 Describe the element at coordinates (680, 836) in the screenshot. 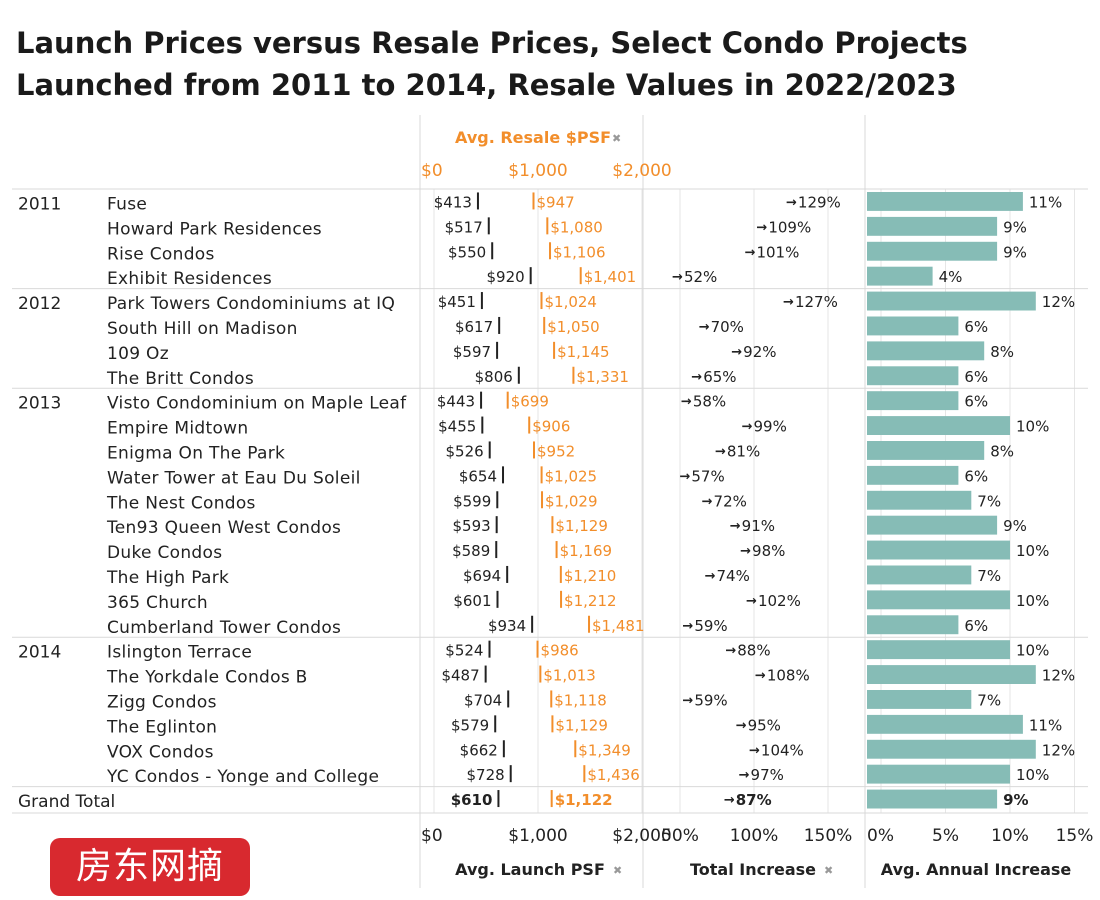

I see `total-tick-label: 50%` at that location.